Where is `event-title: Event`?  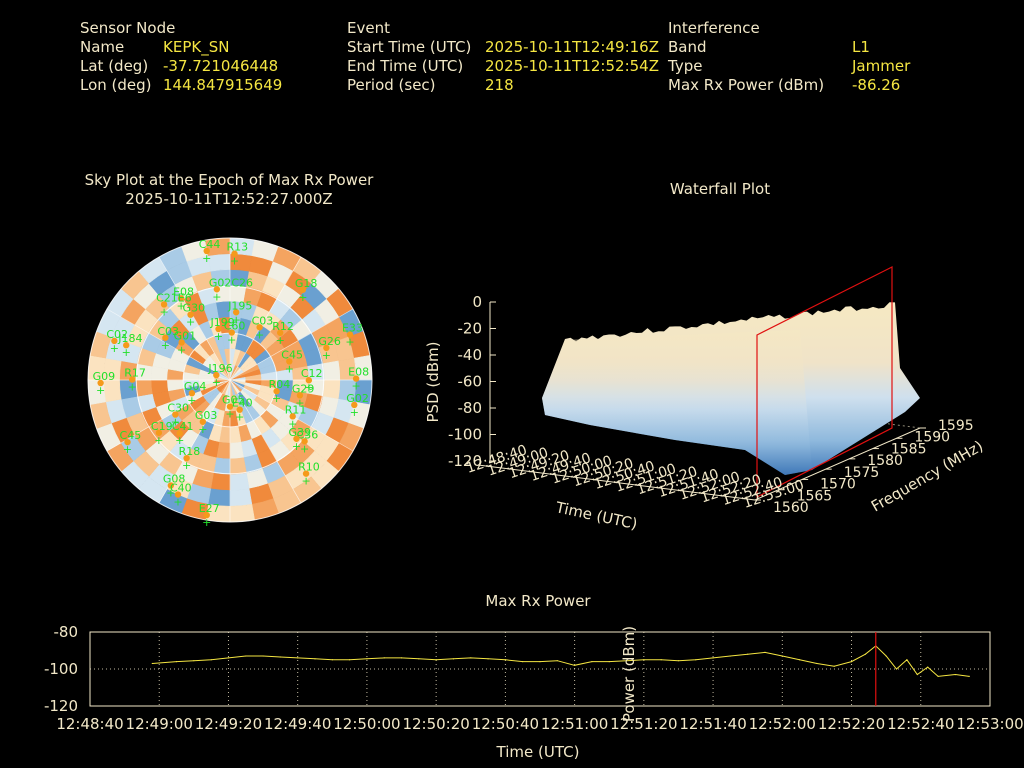
event-title: Event is located at coordinates (368, 28).